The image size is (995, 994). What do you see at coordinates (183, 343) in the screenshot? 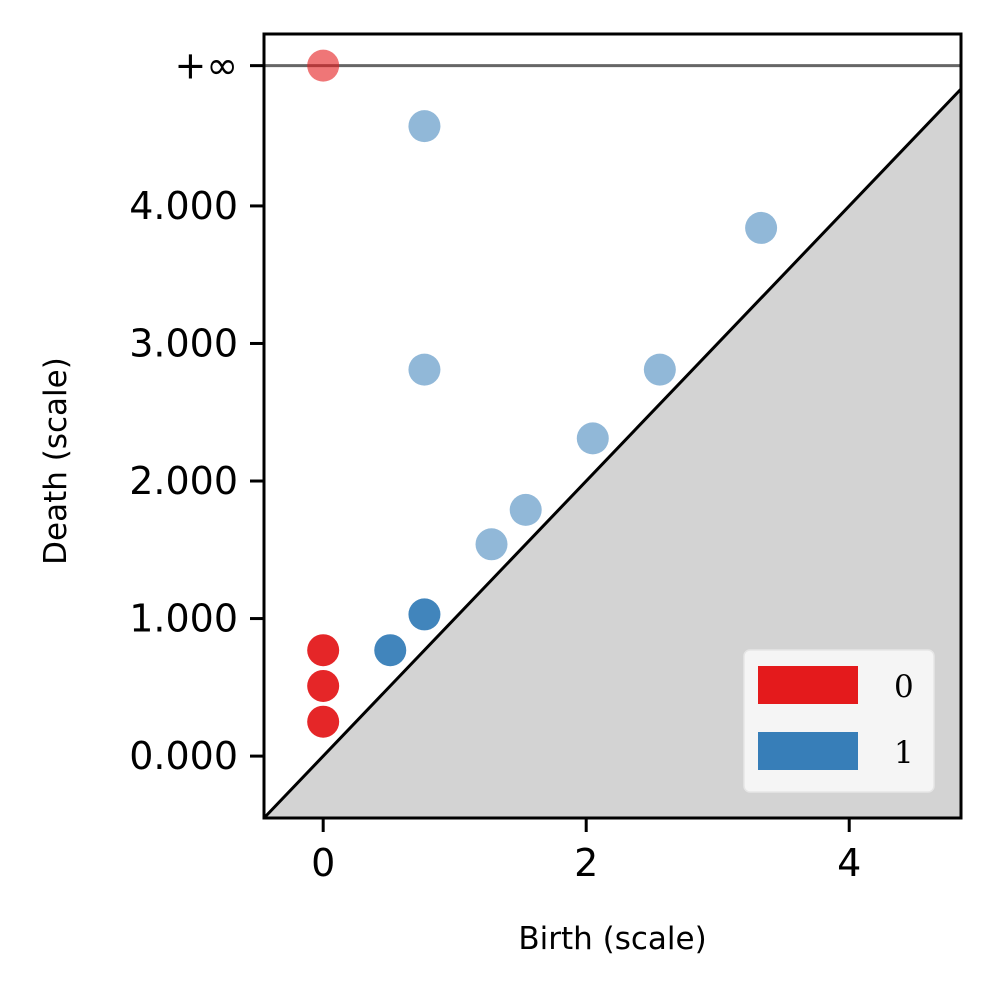
I see `y-tick-label: 3.000` at bounding box center [183, 343].